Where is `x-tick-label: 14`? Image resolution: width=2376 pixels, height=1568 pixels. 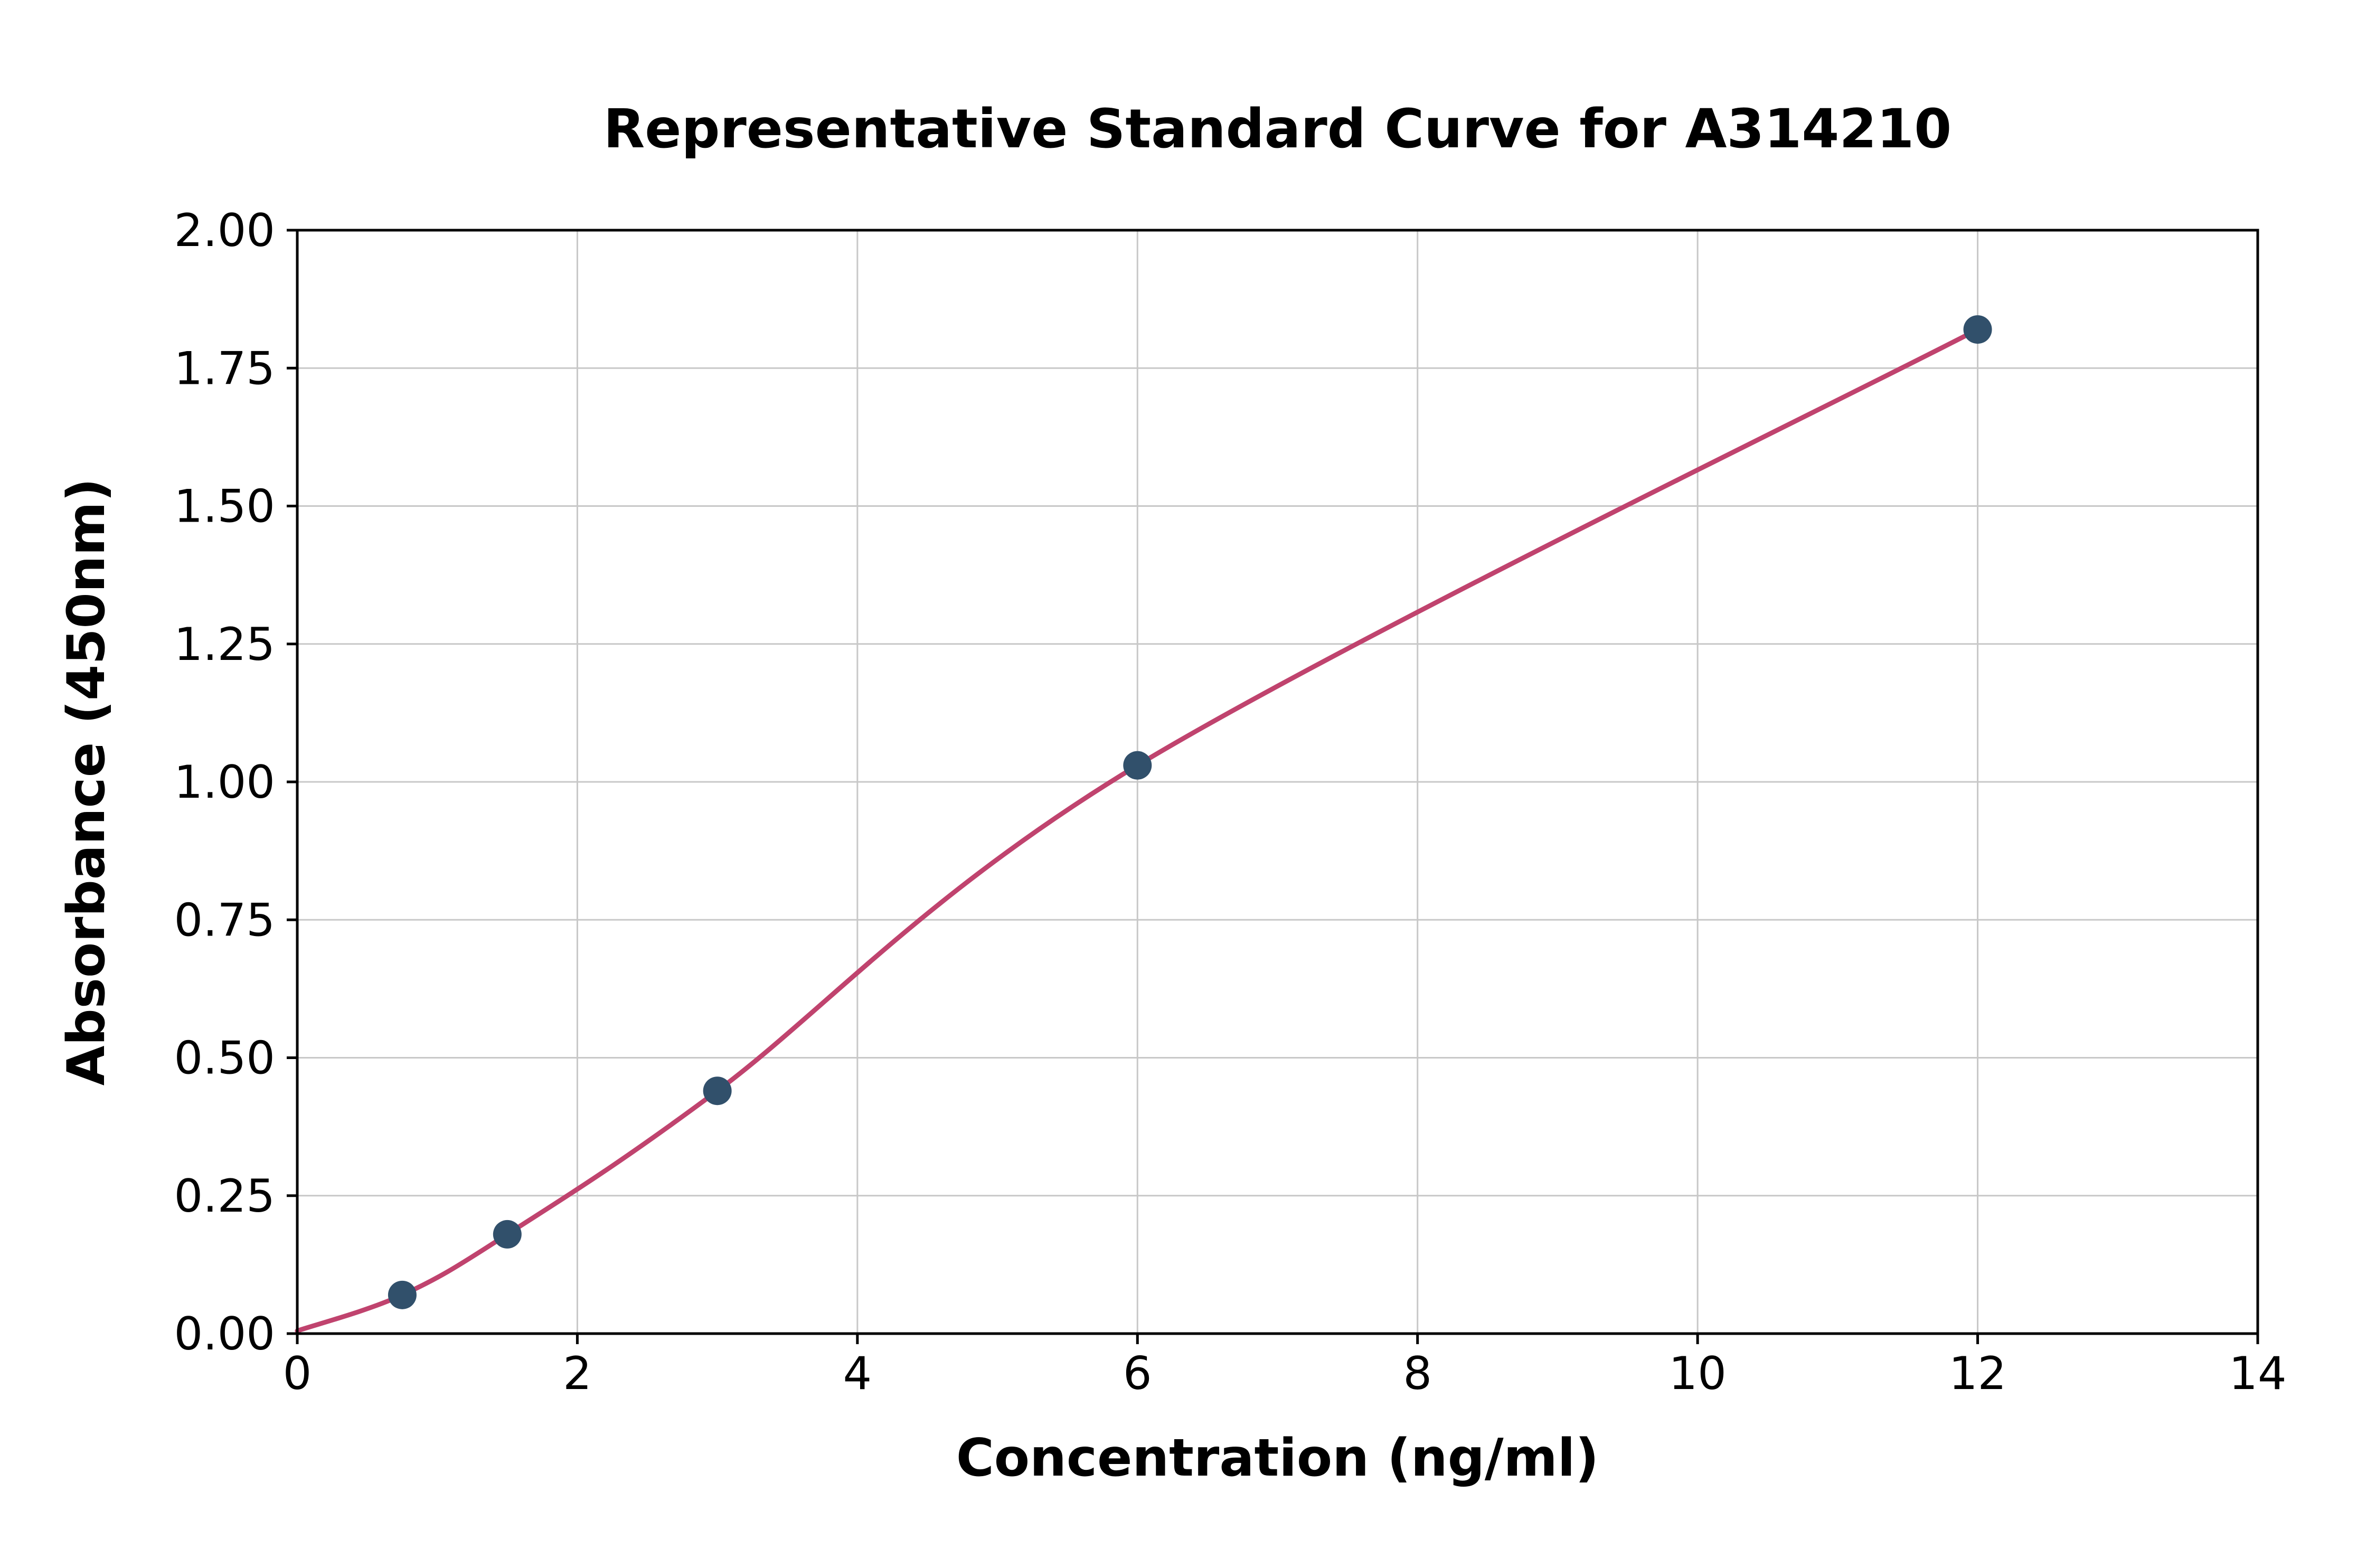 x-tick-label: 14 is located at coordinates (2257, 1373).